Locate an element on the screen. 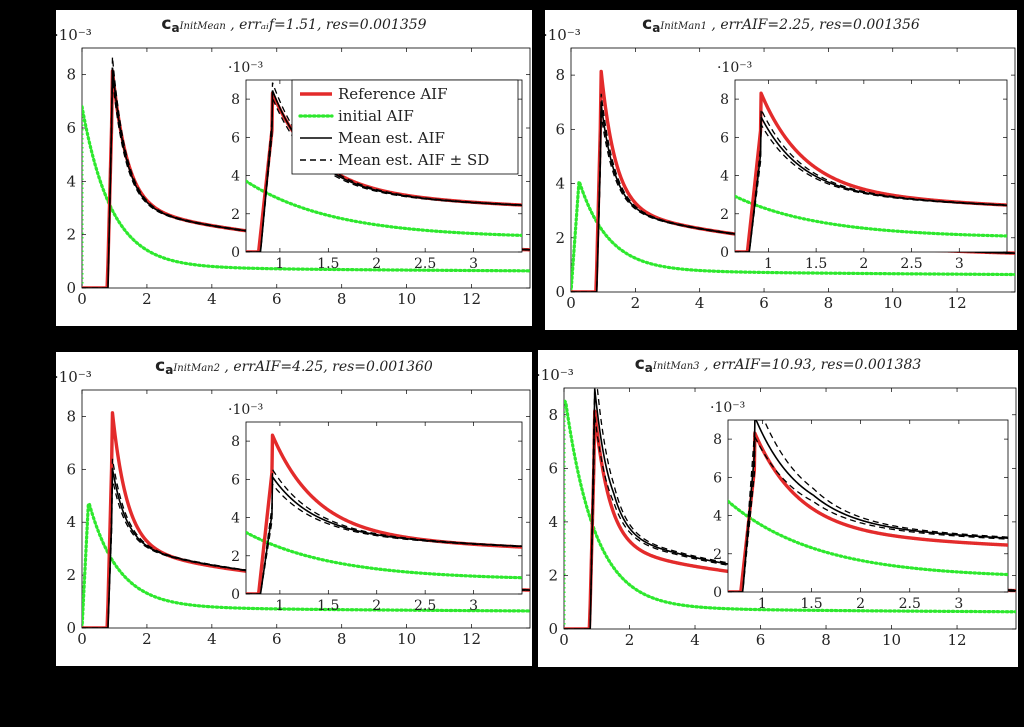  p4-inset-xtick-label: 1.5 is located at coordinates (811, 604).